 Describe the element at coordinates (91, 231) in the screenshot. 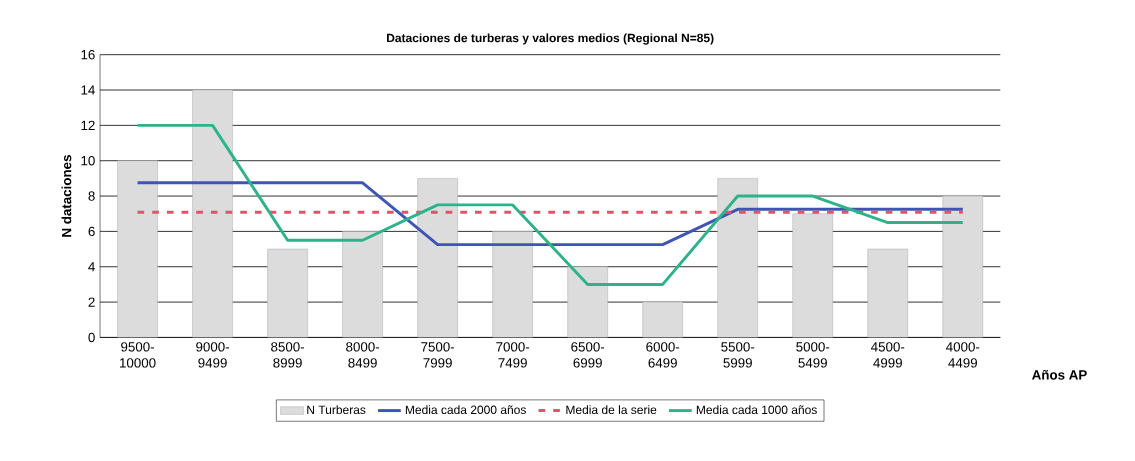

I see `y-tick-label: 6` at that location.